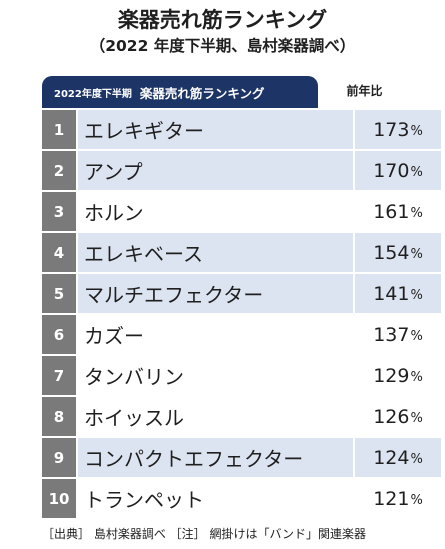 The width and height of the screenshot is (445, 549). Describe the element at coordinates (222, 20) in the screenshot. I see `page-title: 楽器売れ筋ランキング` at that location.